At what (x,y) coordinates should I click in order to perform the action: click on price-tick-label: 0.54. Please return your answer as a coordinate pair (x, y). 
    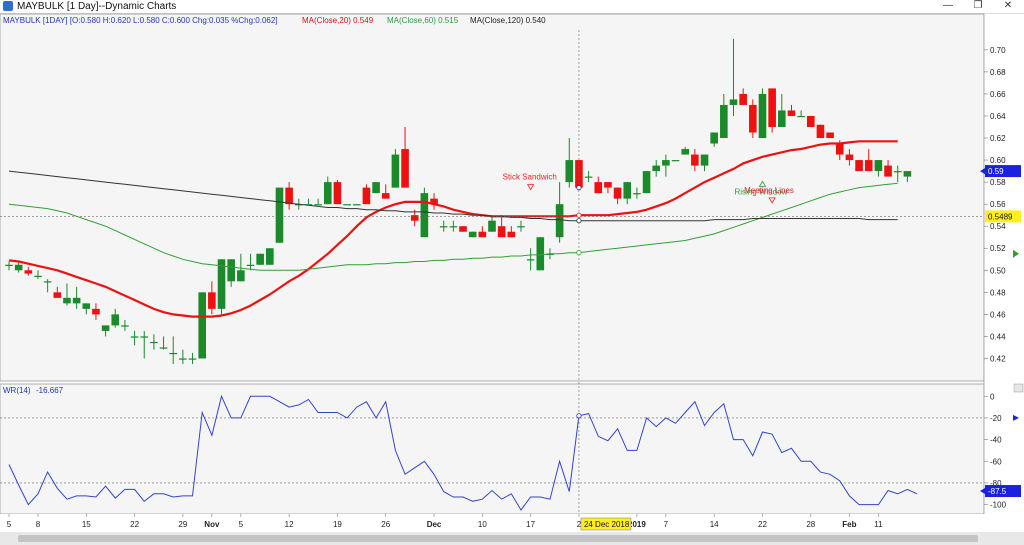
    Looking at the image, I should click on (998, 226).